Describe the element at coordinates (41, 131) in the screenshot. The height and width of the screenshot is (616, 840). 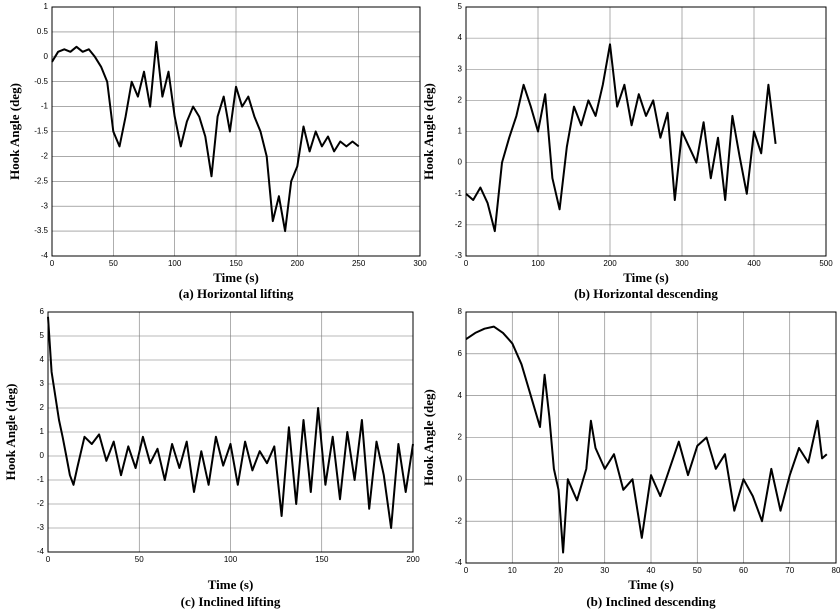
I see `y-tick-label: -1.5` at that location.